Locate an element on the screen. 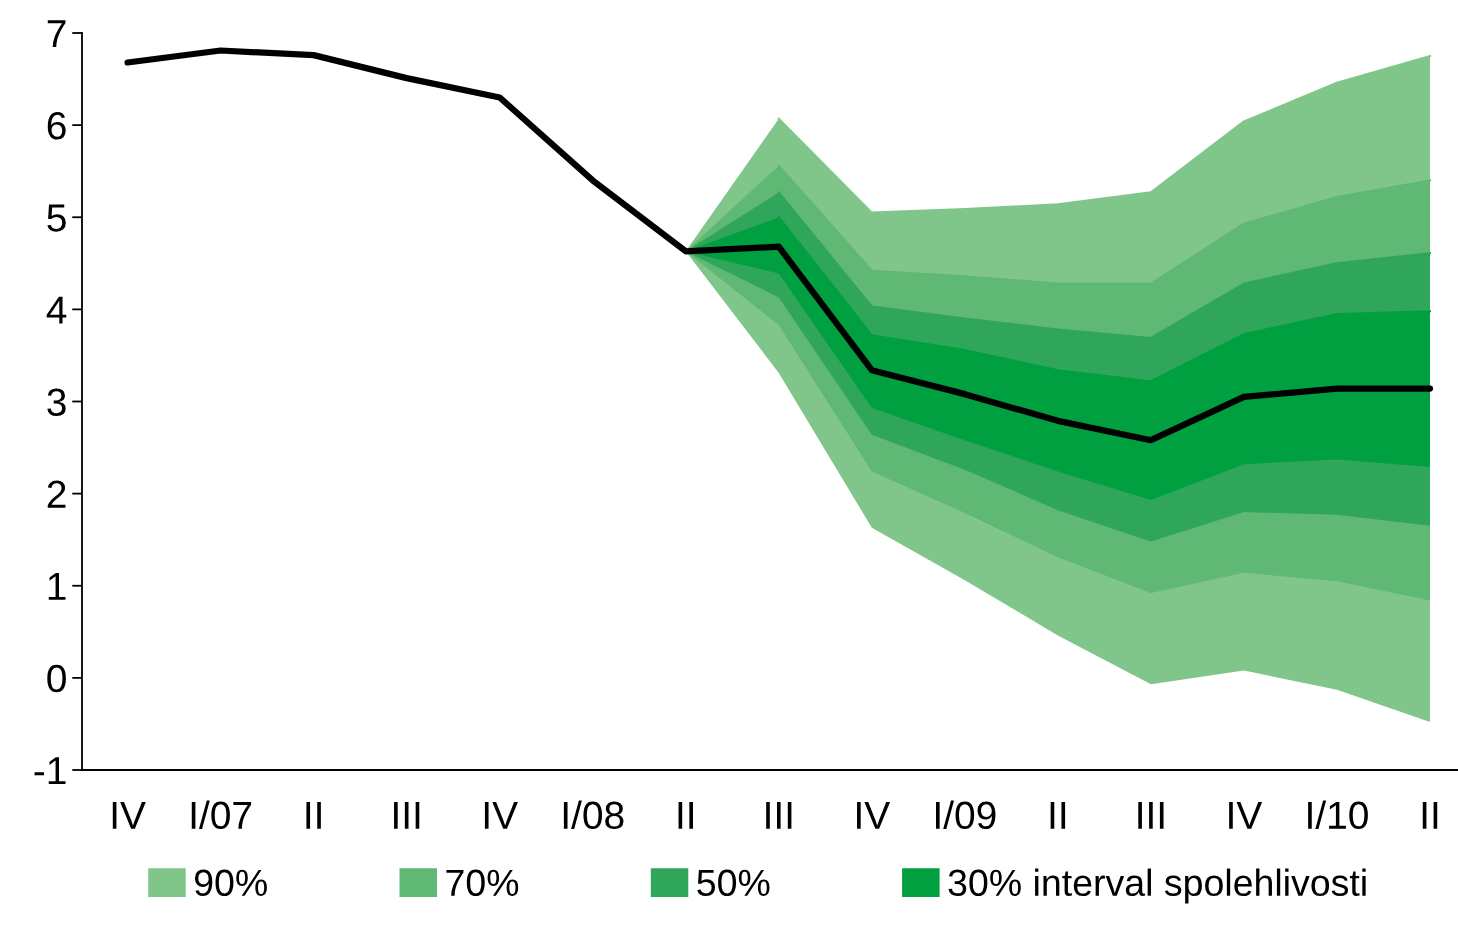 Image resolution: width=1458 pixels, height=926 pixels. y-tick-label: 3 is located at coordinates (56, 402).